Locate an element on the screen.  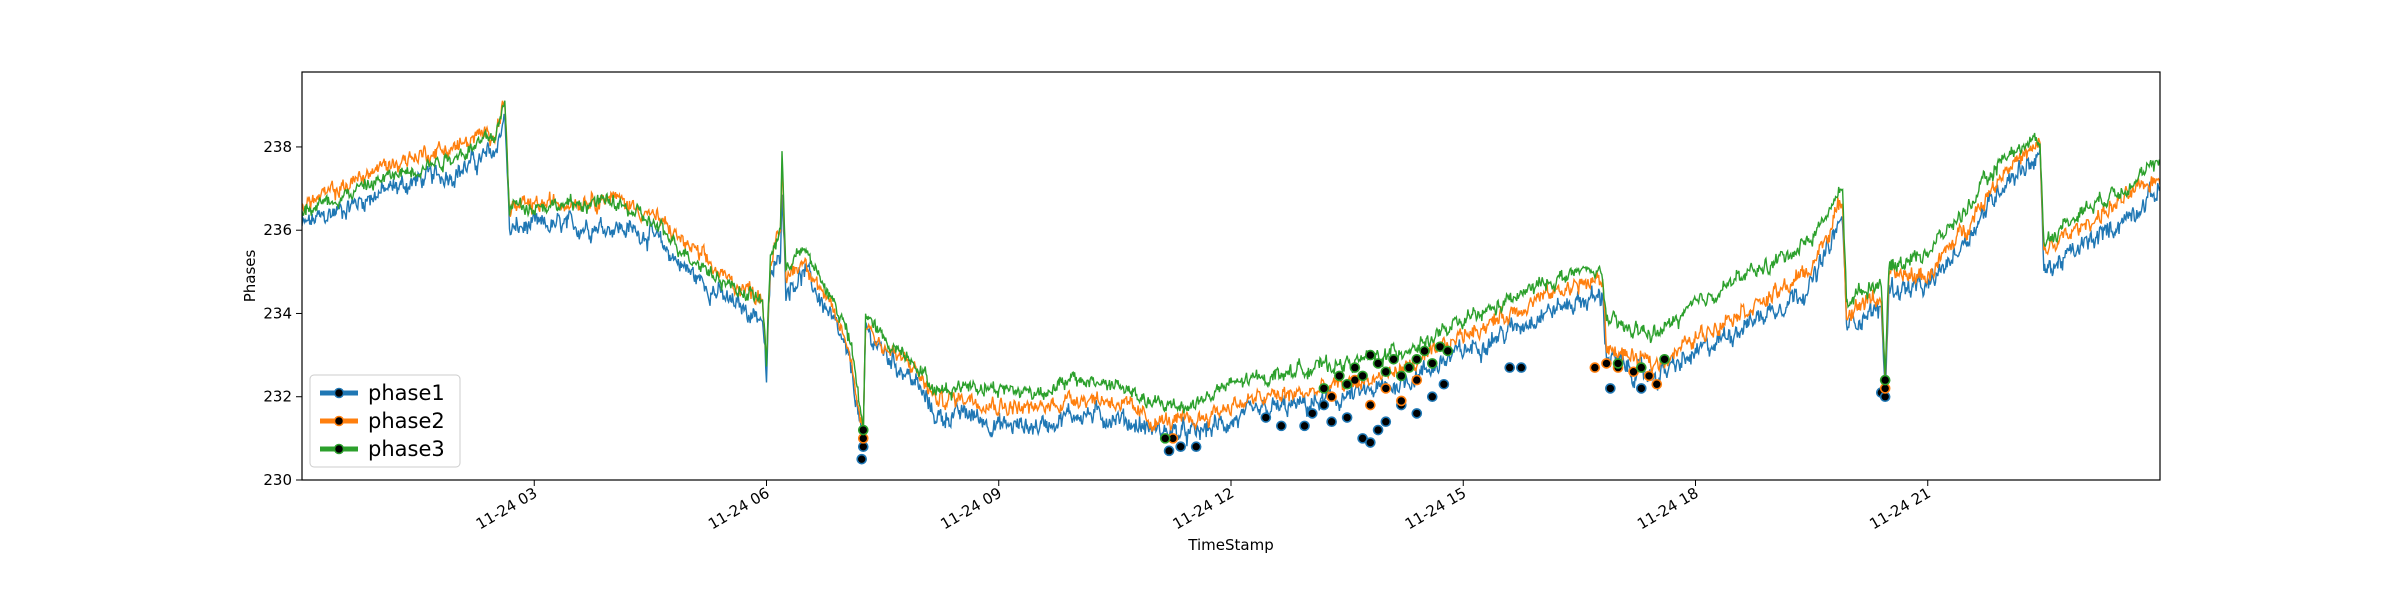
legend-marker-phase2 is located at coordinates (339, 421).